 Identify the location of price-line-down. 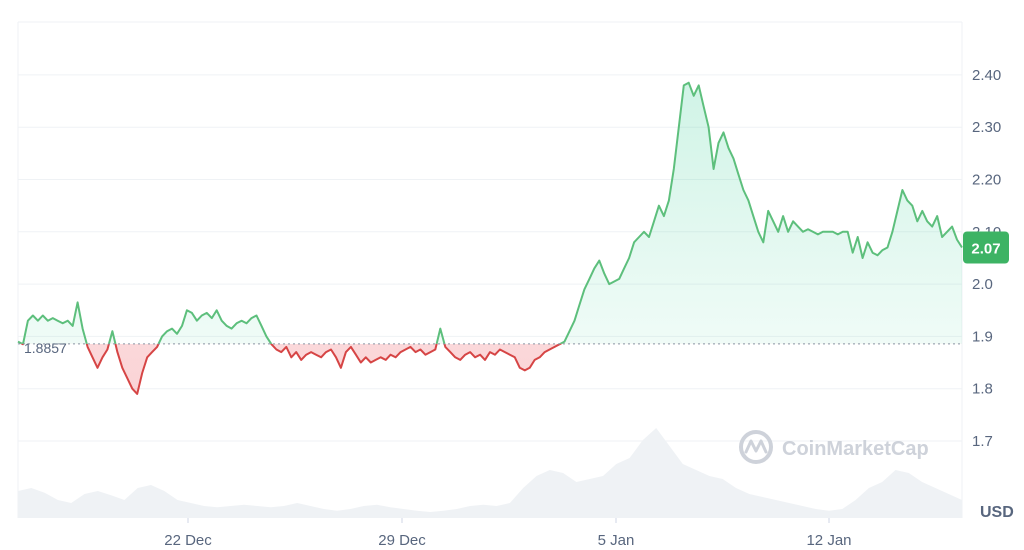
(291, 369).